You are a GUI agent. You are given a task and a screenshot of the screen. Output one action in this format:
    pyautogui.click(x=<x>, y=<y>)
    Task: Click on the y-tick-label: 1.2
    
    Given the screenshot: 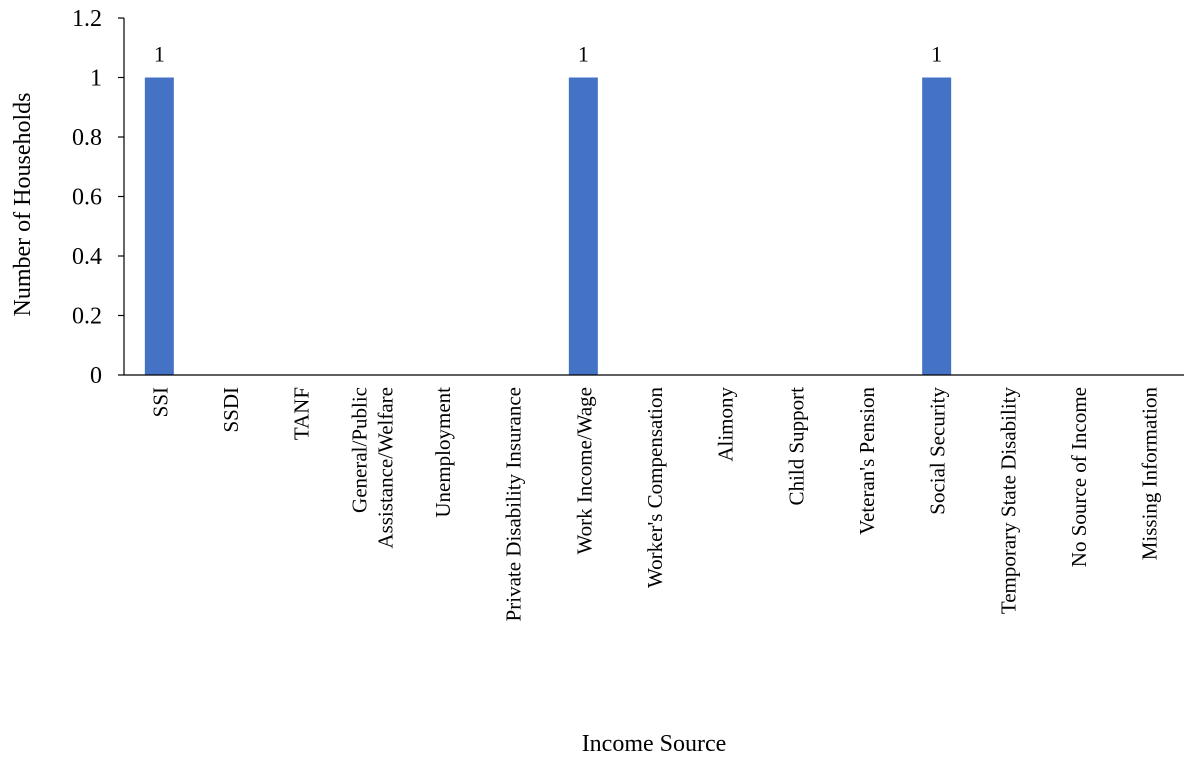 What is the action you would take?
    pyautogui.click(x=87, y=19)
    